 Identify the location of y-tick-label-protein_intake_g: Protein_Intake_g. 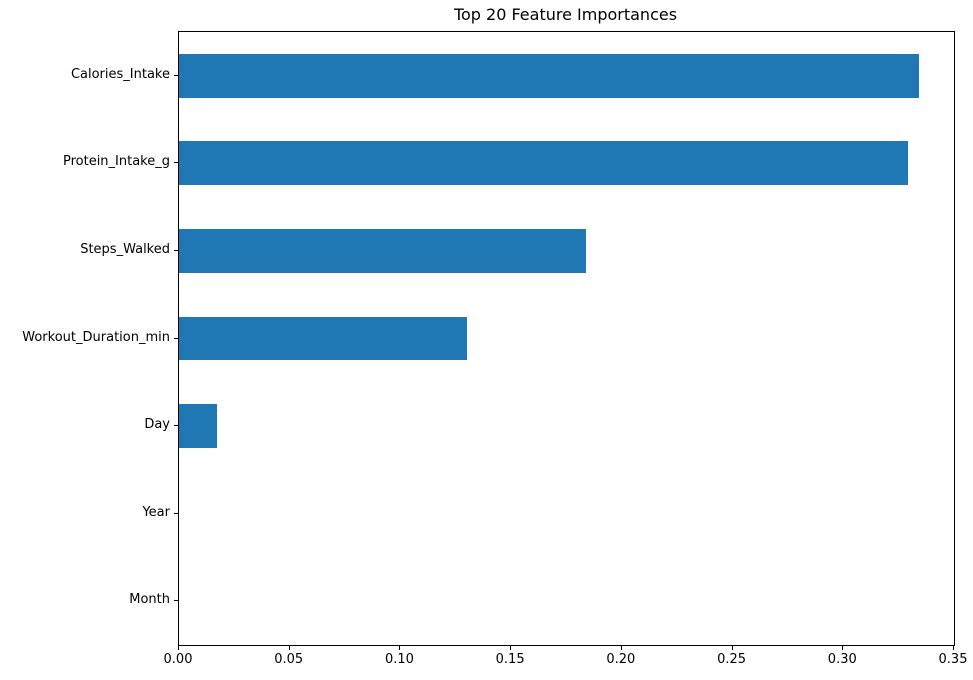
(116, 162).